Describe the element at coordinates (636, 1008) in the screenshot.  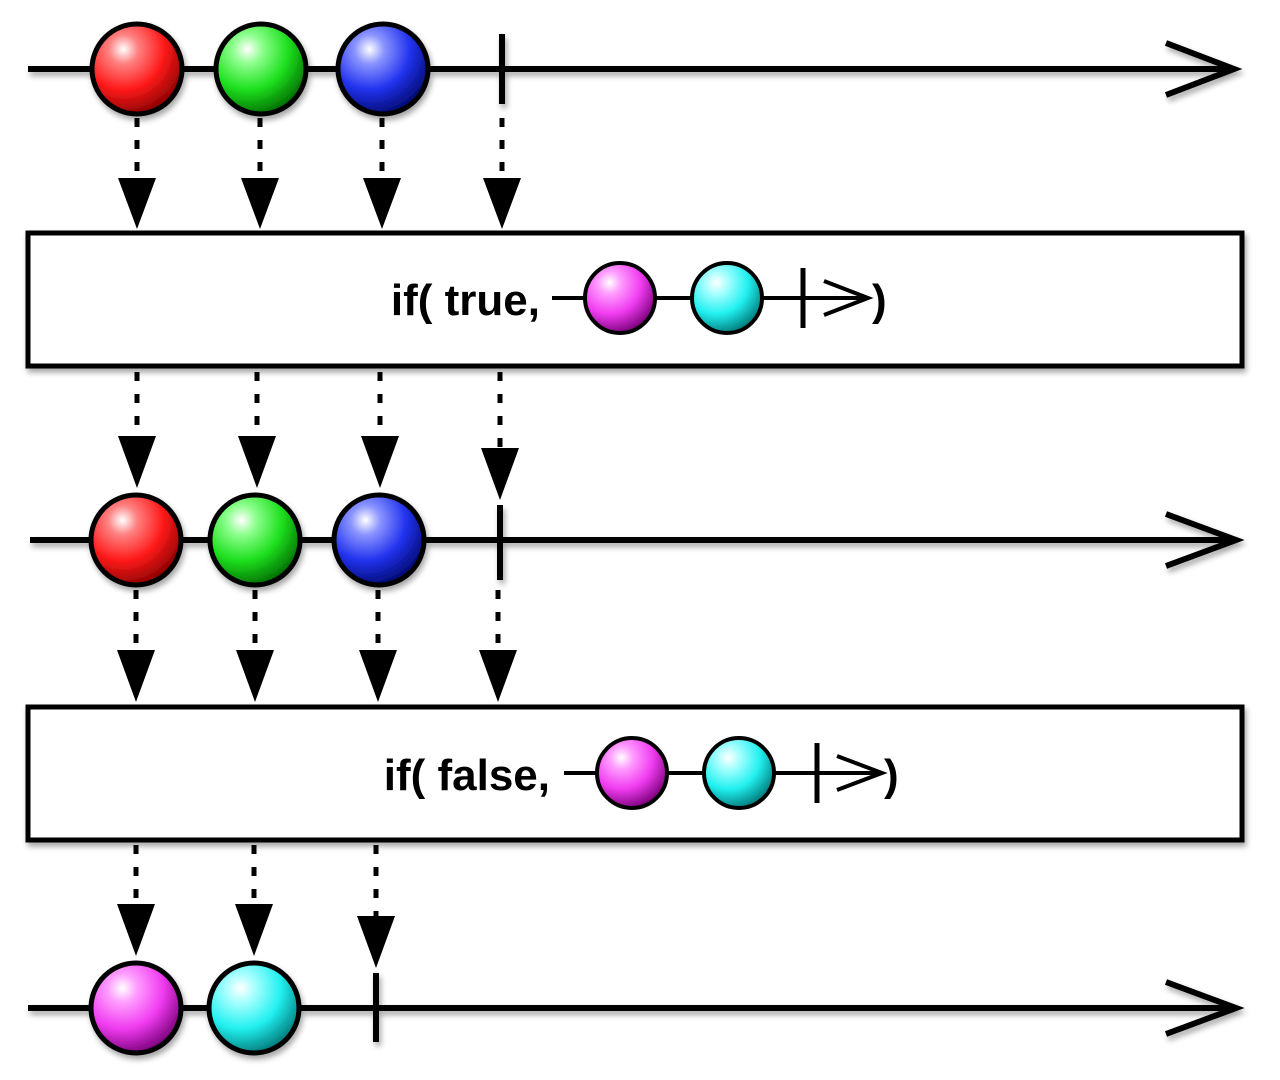
I see `if-false-output-timeline` at that location.